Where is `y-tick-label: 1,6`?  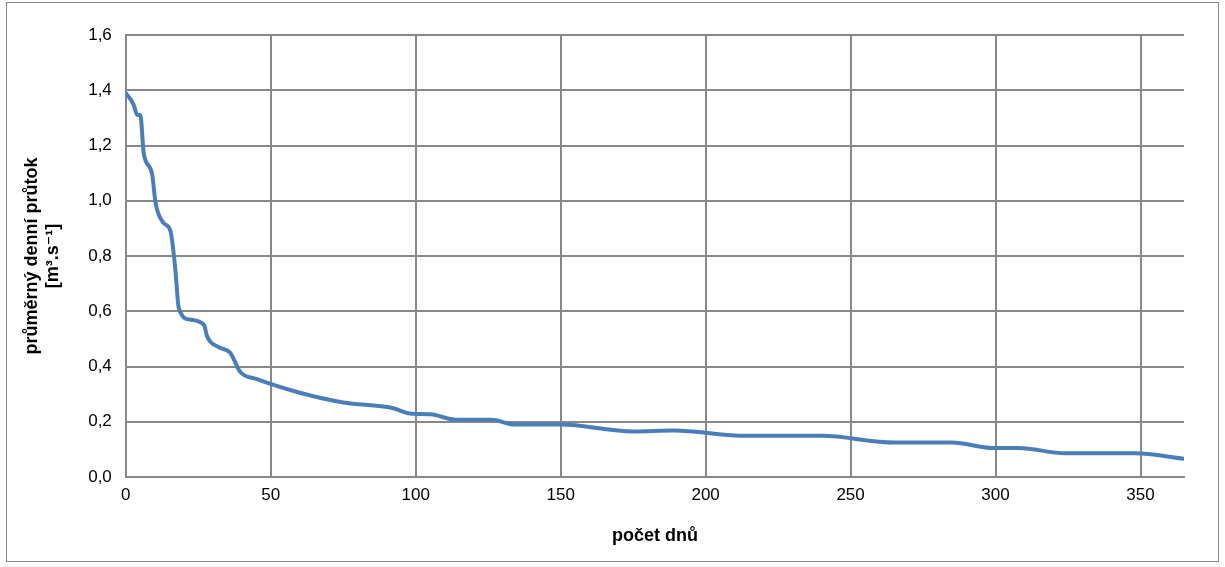 y-tick-label: 1,6 is located at coordinates (100, 34).